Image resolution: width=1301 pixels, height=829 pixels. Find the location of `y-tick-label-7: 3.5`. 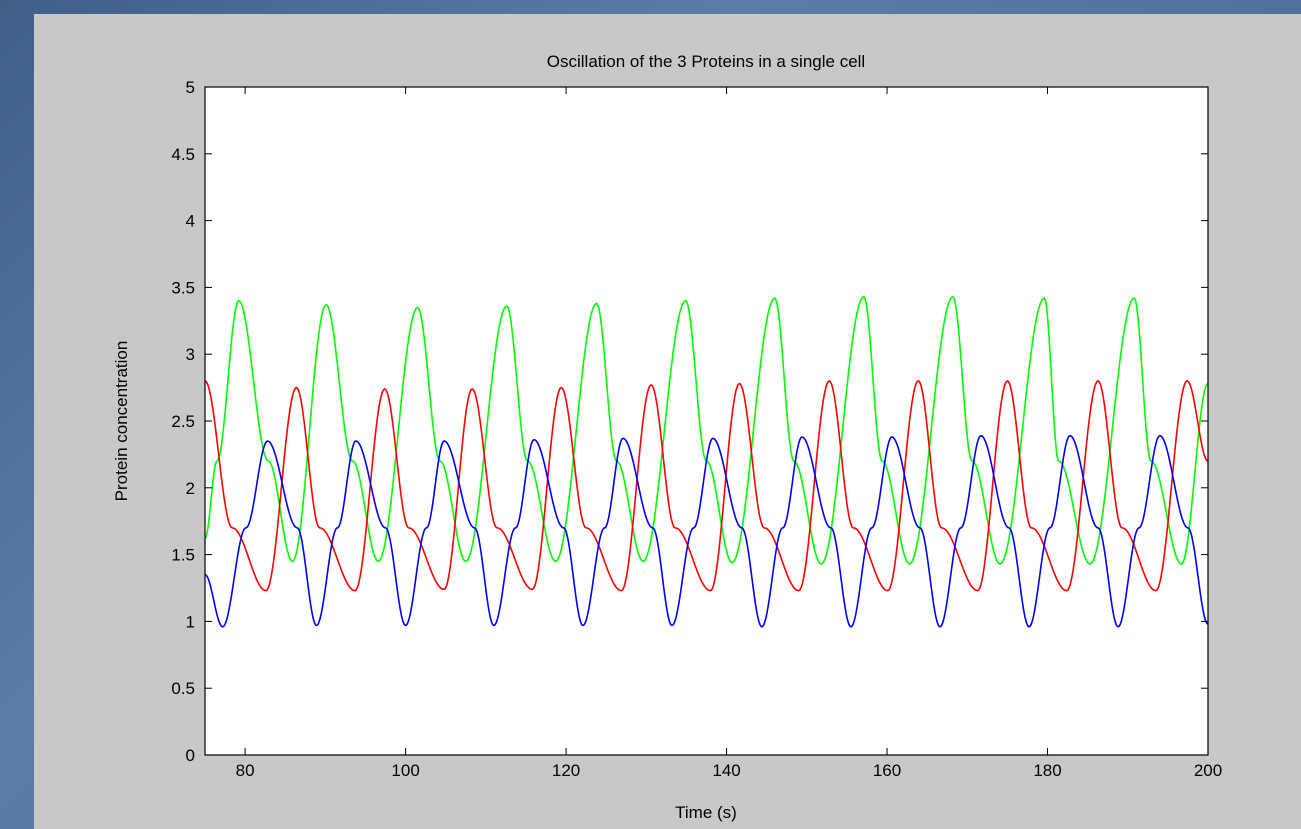

y-tick-label-7: 3.5 is located at coordinates (183, 287).